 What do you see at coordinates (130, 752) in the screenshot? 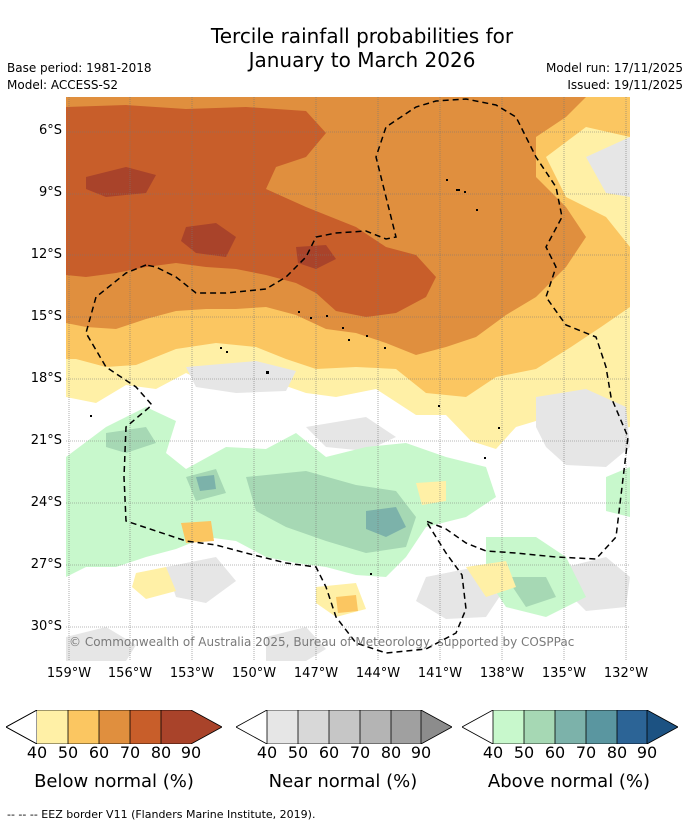
I see `cb-below-tick-70: 70` at bounding box center [130, 752].